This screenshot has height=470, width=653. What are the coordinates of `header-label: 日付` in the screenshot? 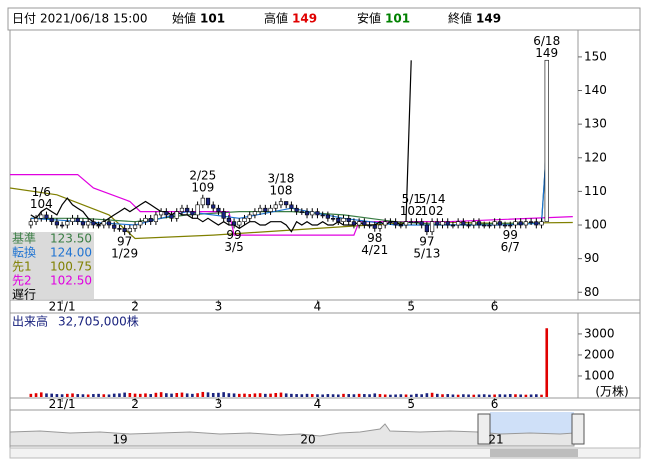 It's located at (24, 19).